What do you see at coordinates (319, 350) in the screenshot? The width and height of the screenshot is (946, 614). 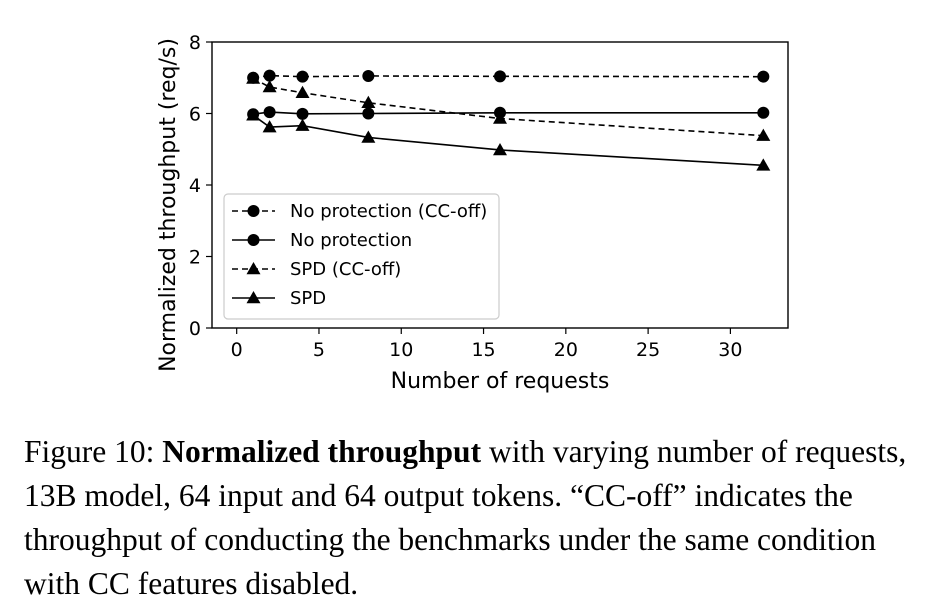 I see `x-tick-label: 5` at bounding box center [319, 350].